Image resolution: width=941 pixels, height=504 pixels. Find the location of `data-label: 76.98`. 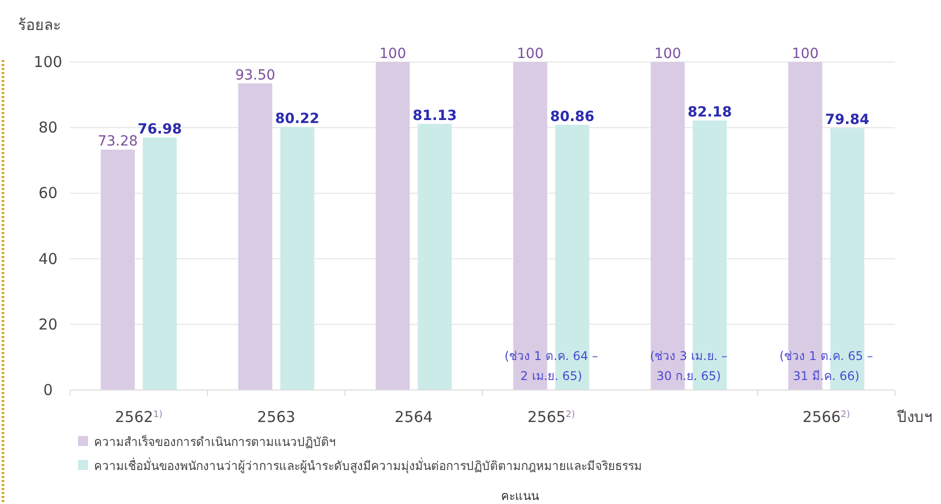

data-label: 76.98 is located at coordinates (160, 130).